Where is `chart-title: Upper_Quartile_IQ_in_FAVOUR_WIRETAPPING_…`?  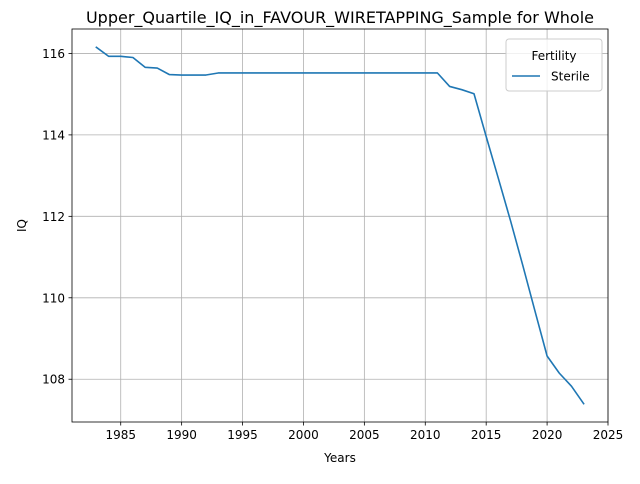 chart-title: Upper_Quartile_IQ_in_FAVOUR_WIRETAPPING_… is located at coordinates (340, 18).